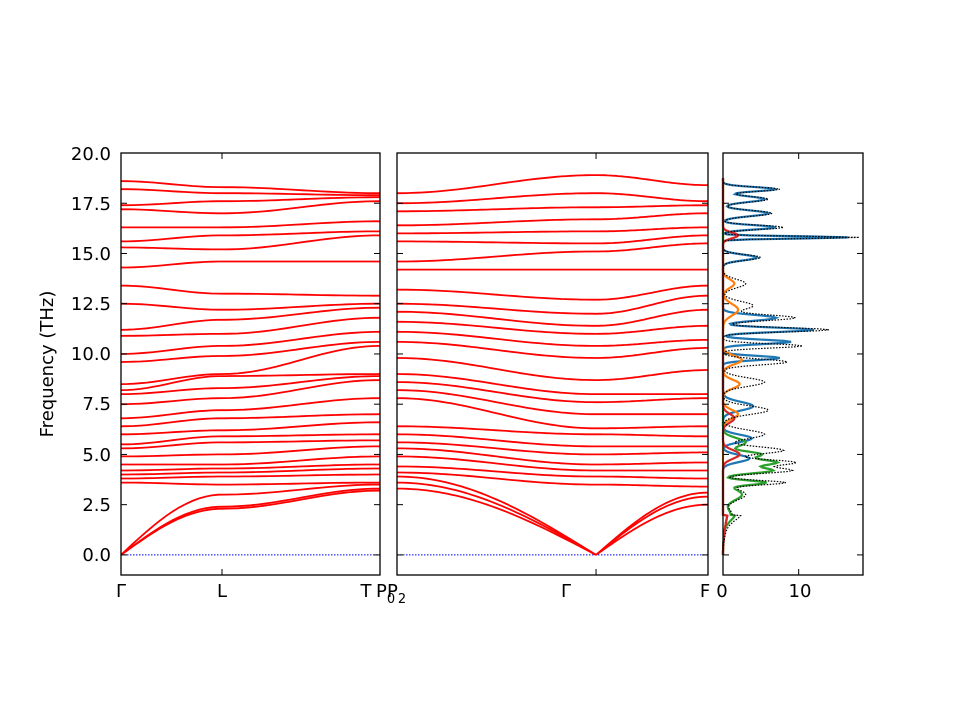 This screenshot has width=960, height=720. I want to click on dos-tick-label-10: 10, so click(800, 591).